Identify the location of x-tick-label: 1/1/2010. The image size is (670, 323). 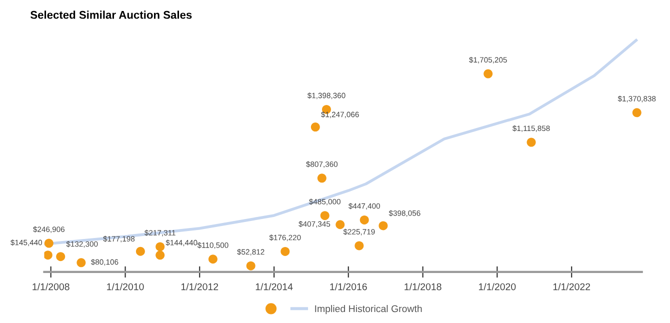
(125, 286).